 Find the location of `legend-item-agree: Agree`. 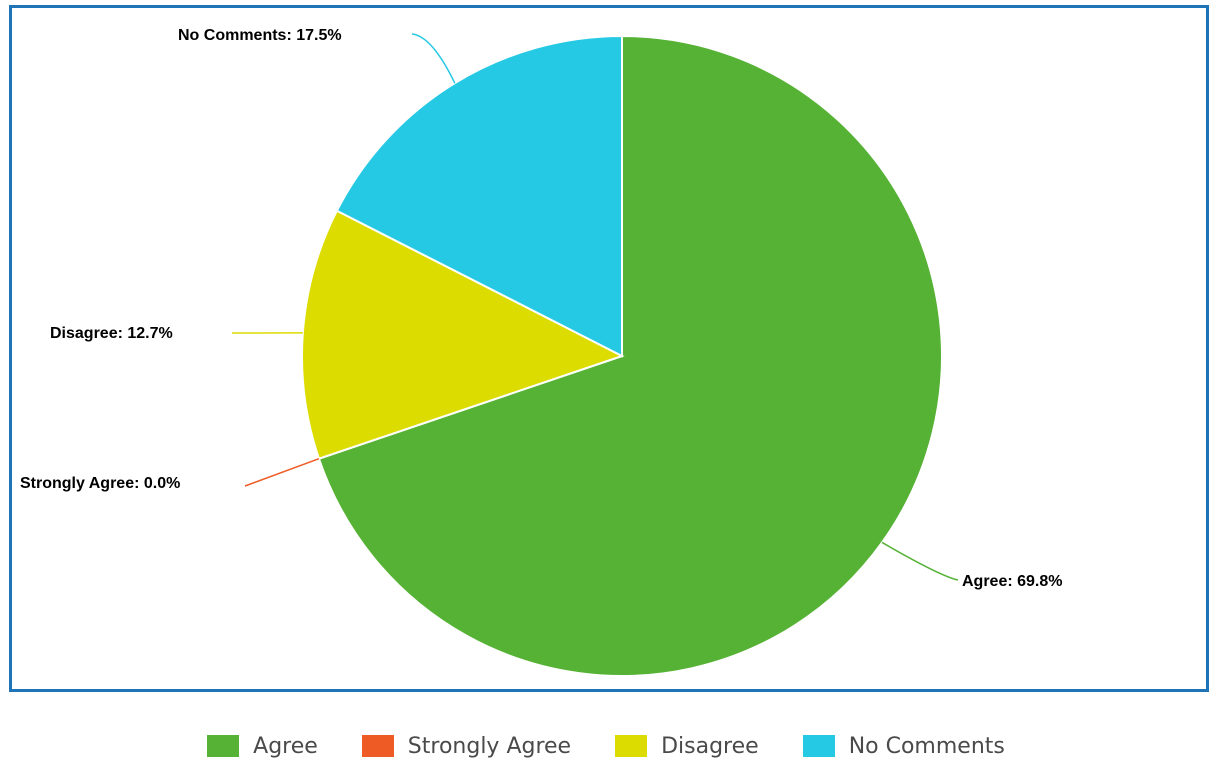

legend-item-agree: Agree is located at coordinates (262, 746).